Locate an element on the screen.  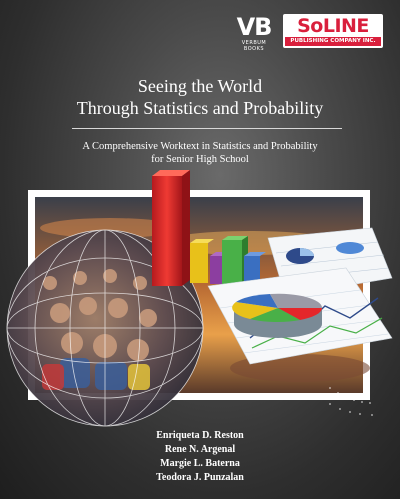
vb-logo-mark: VB is located at coordinates (254, 27).